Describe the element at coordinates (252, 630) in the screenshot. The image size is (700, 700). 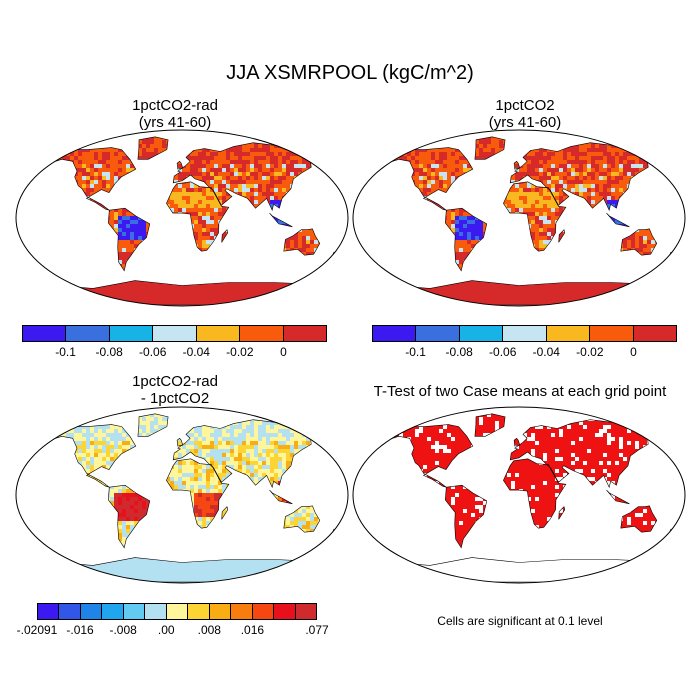
I see `colorbar-tick-label: .016` at that location.